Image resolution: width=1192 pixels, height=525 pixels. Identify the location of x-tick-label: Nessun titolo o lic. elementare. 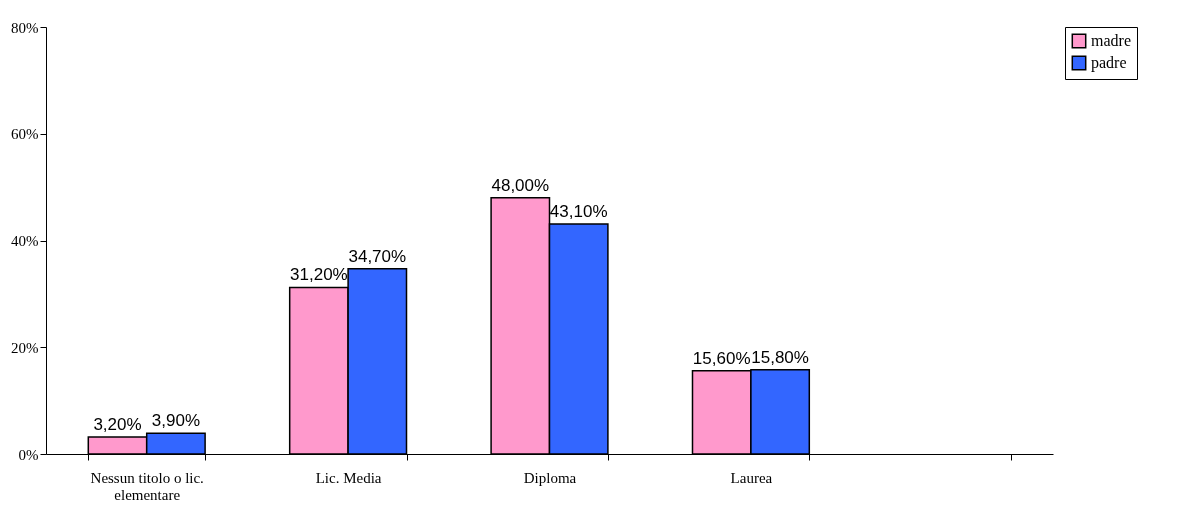
(147, 486).